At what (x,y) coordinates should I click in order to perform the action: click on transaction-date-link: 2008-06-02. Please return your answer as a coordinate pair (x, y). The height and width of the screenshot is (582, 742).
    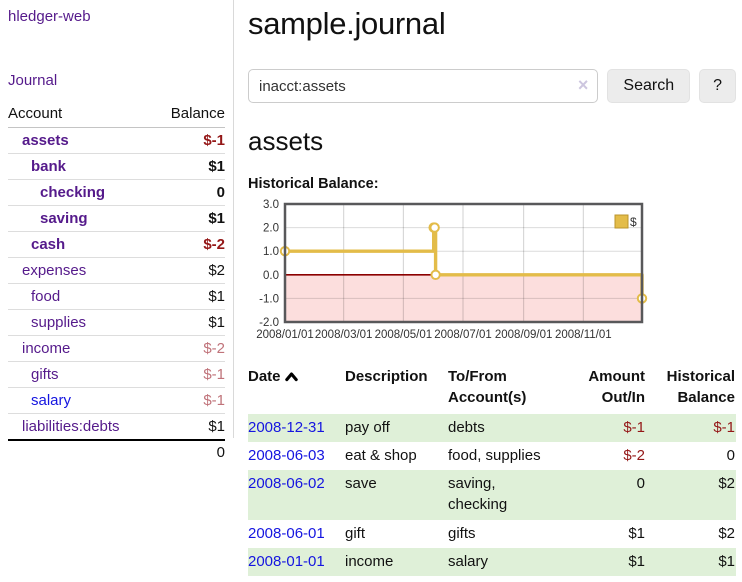
    Looking at the image, I should click on (286, 484).